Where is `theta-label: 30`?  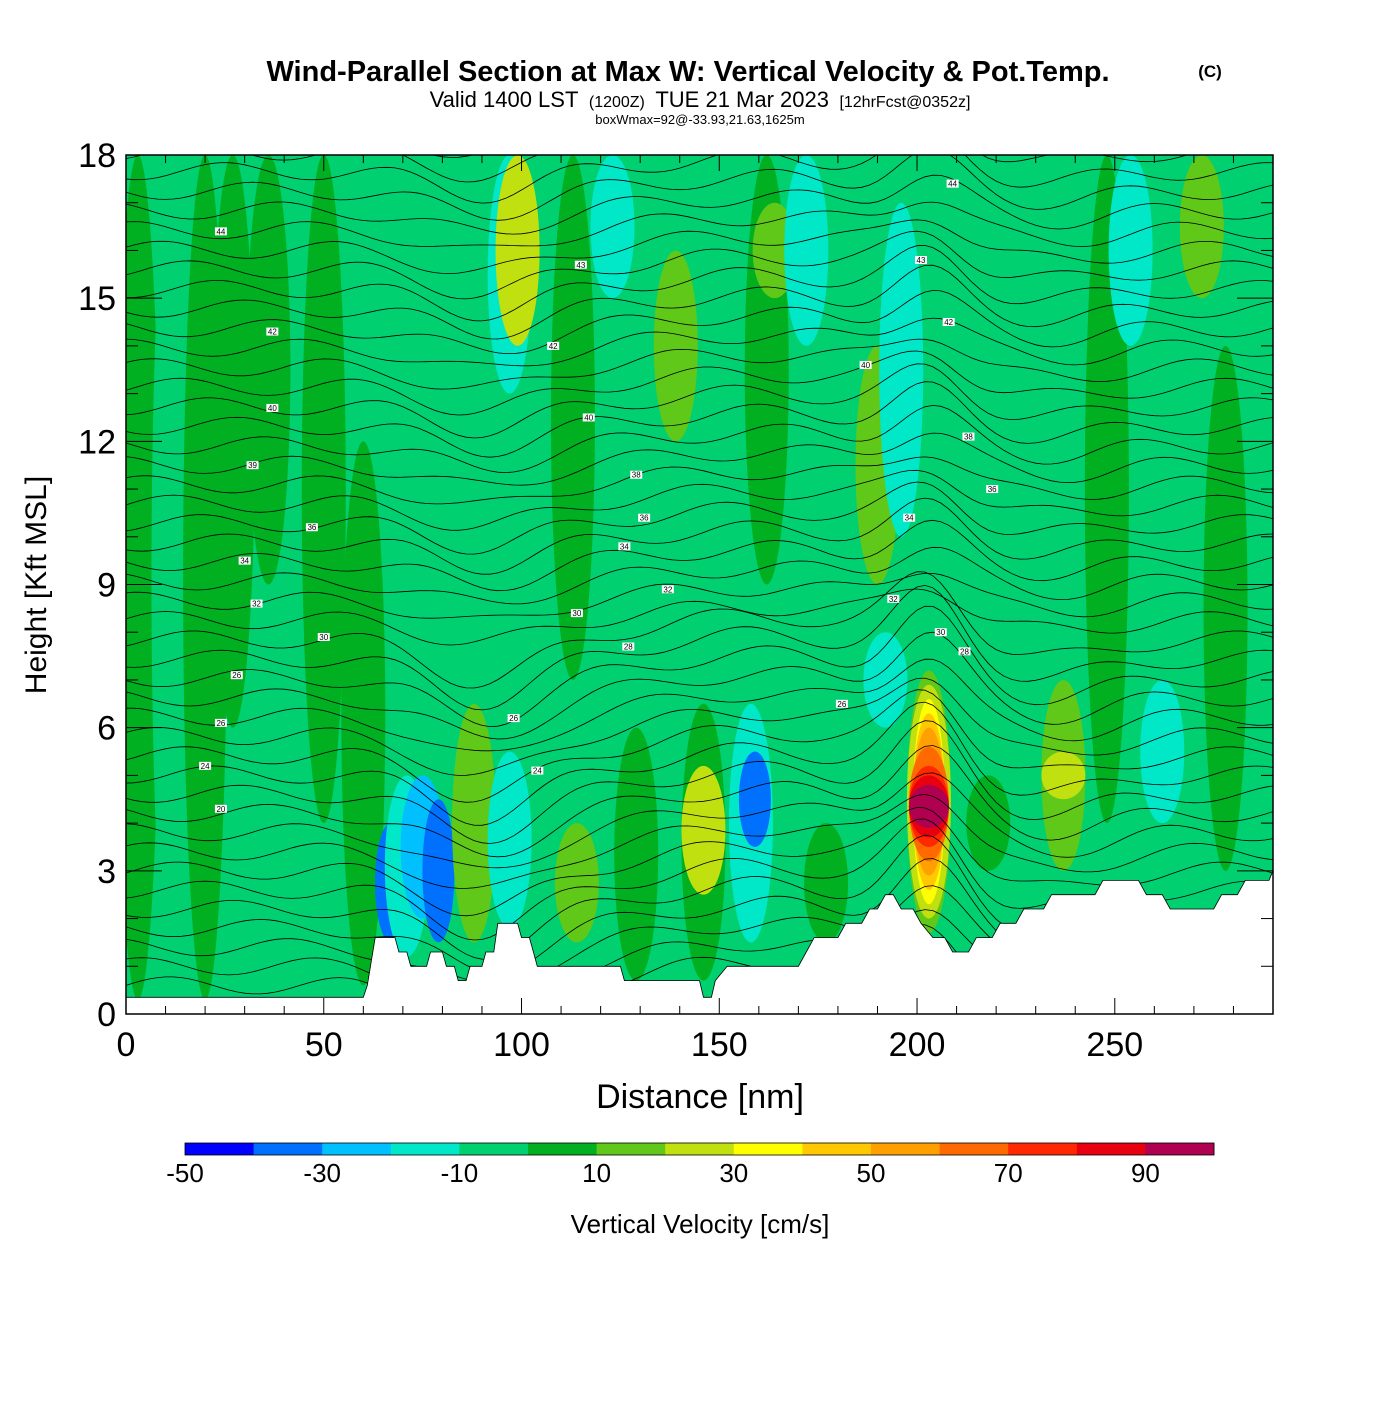
theta-label: 30 is located at coordinates (940, 632).